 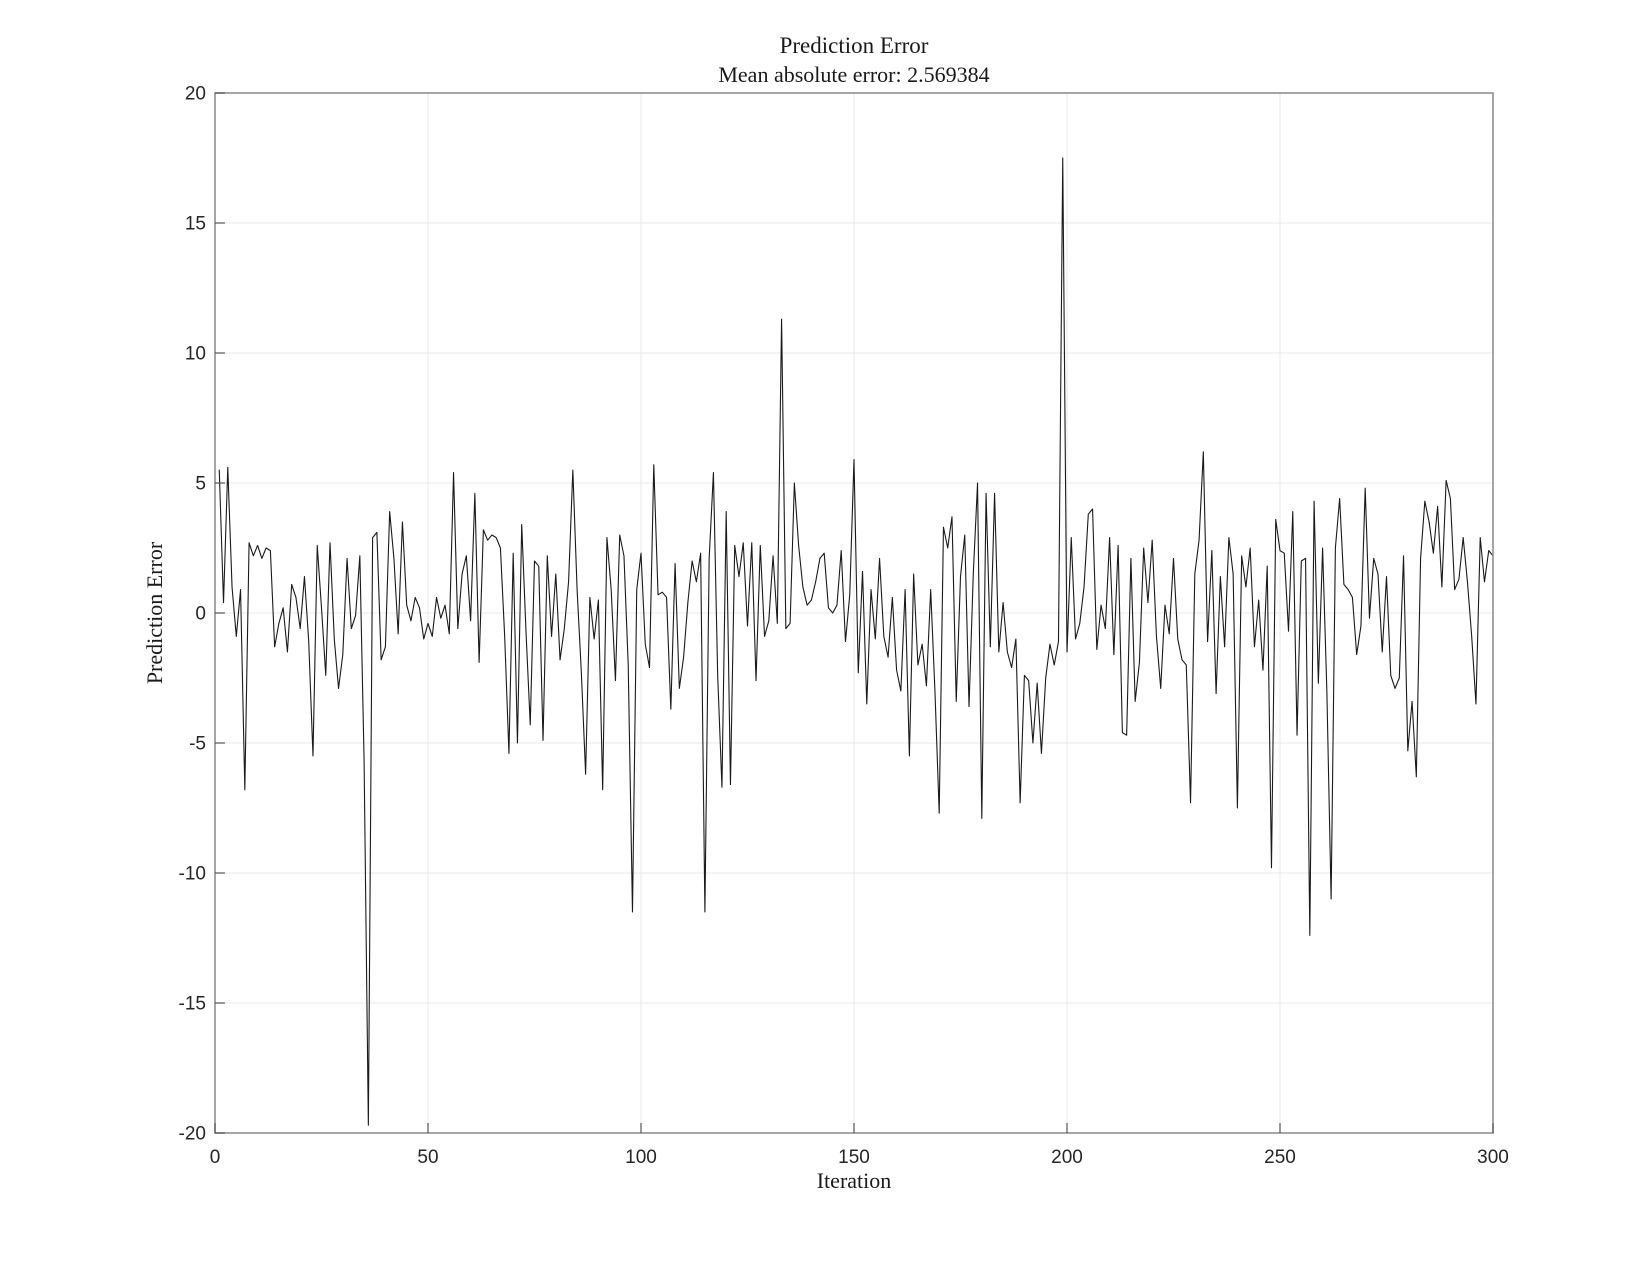 I want to click on y-tick-label: 20, so click(x=195, y=94).